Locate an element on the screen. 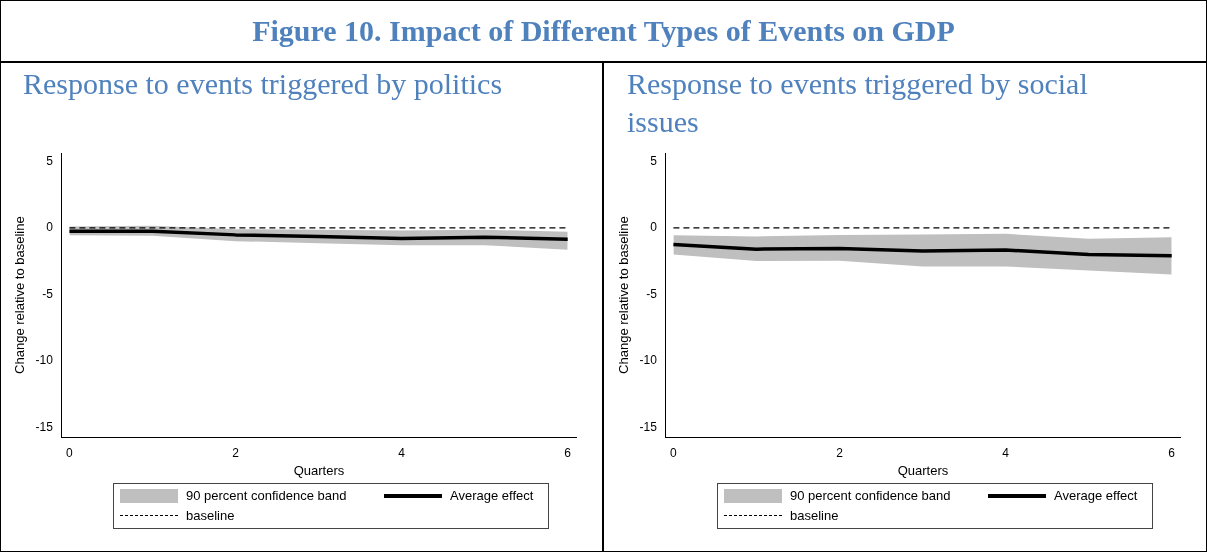 The width and height of the screenshot is (1207, 552). chart-title: Figure 10. Impact of Different Types of Events on GDP is located at coordinates (603, 32).